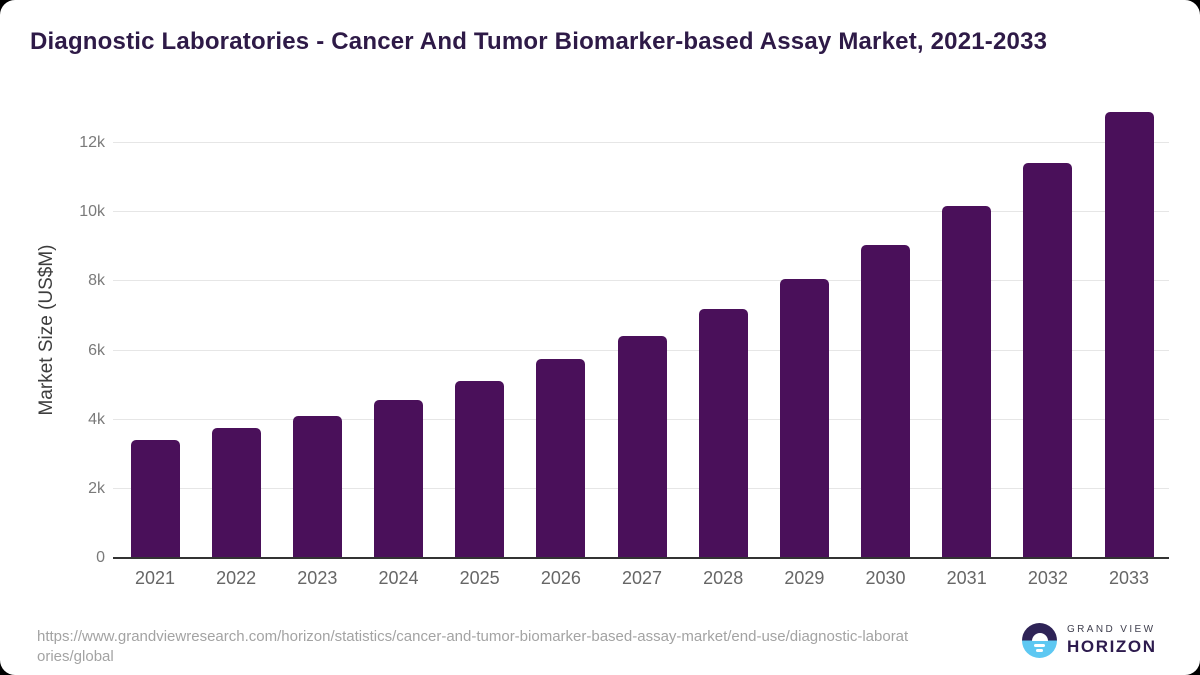  What do you see at coordinates (1111, 629) in the screenshot?
I see `brand-name-top: GRAND VIEW` at bounding box center [1111, 629].